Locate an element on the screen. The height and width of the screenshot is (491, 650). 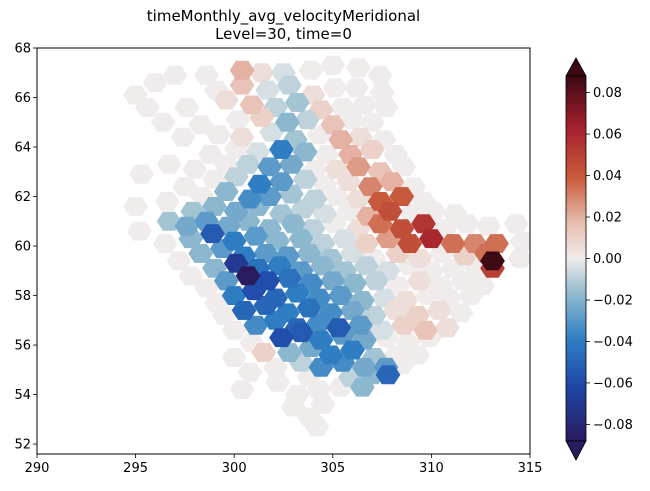
x-tick-label: 300 is located at coordinates (234, 468).